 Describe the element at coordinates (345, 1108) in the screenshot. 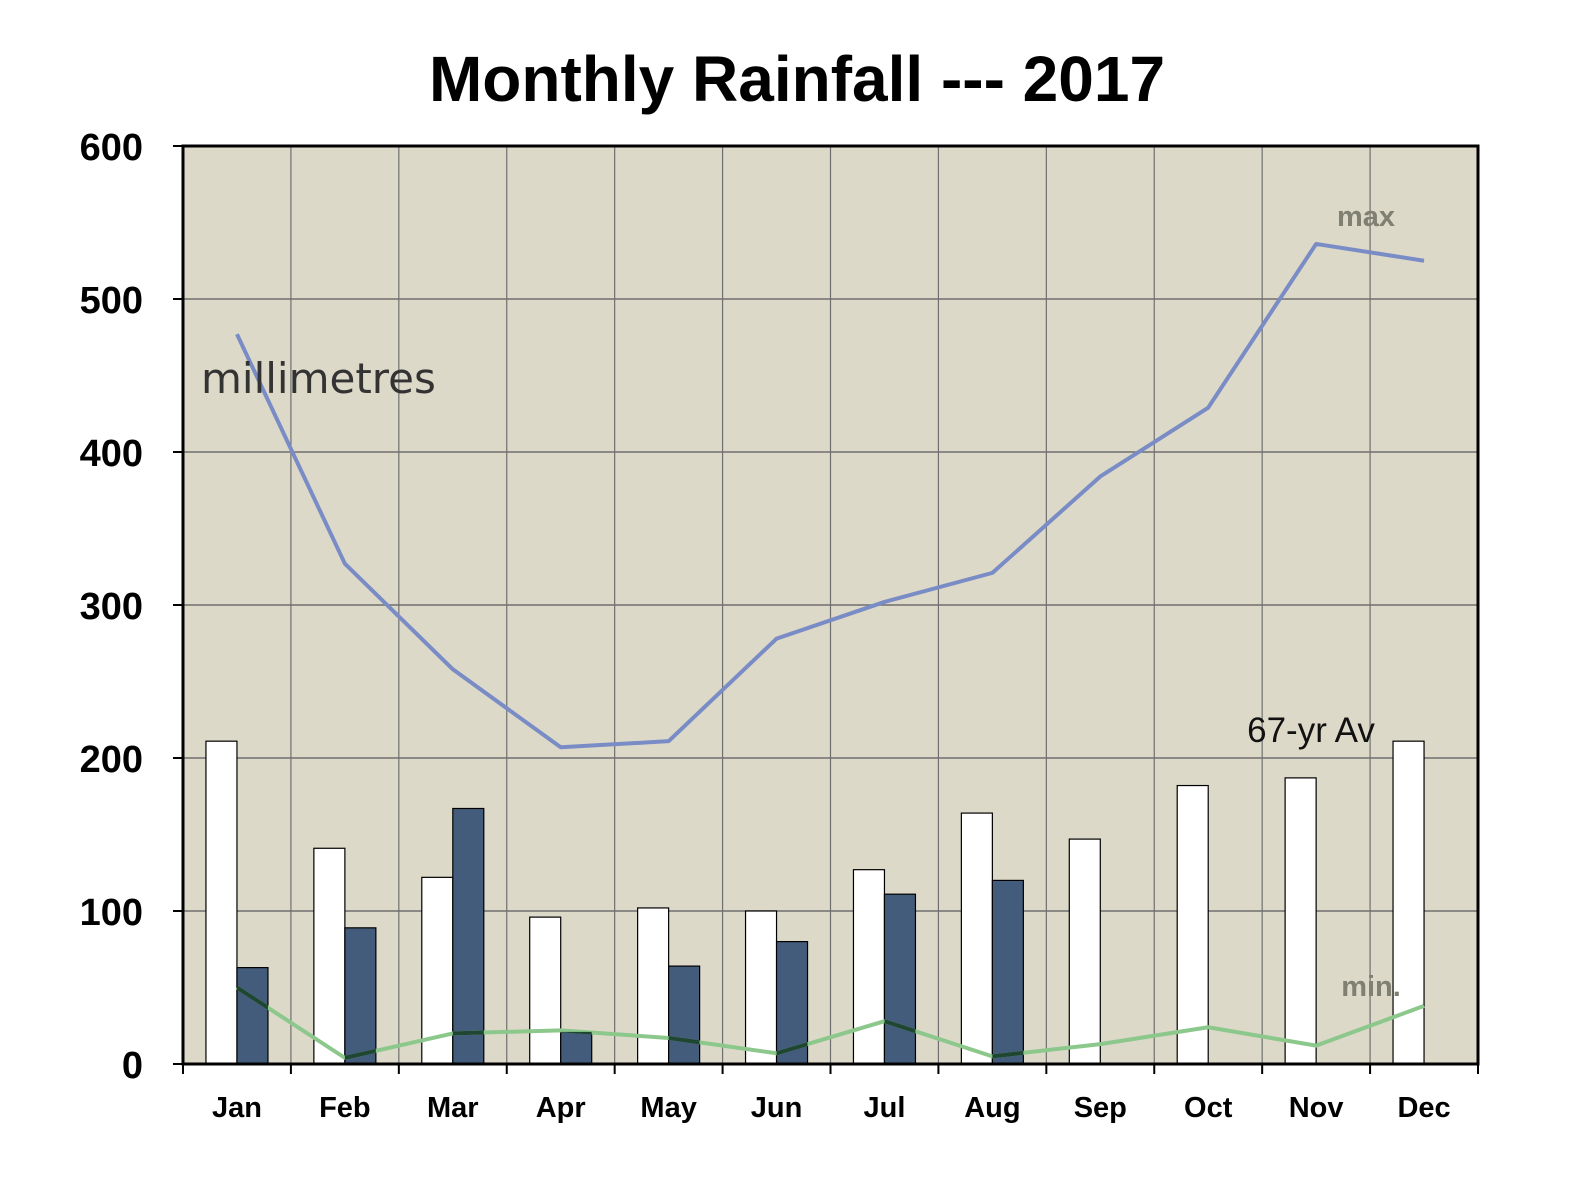

I see `x-tick-label-feb: Feb` at that location.